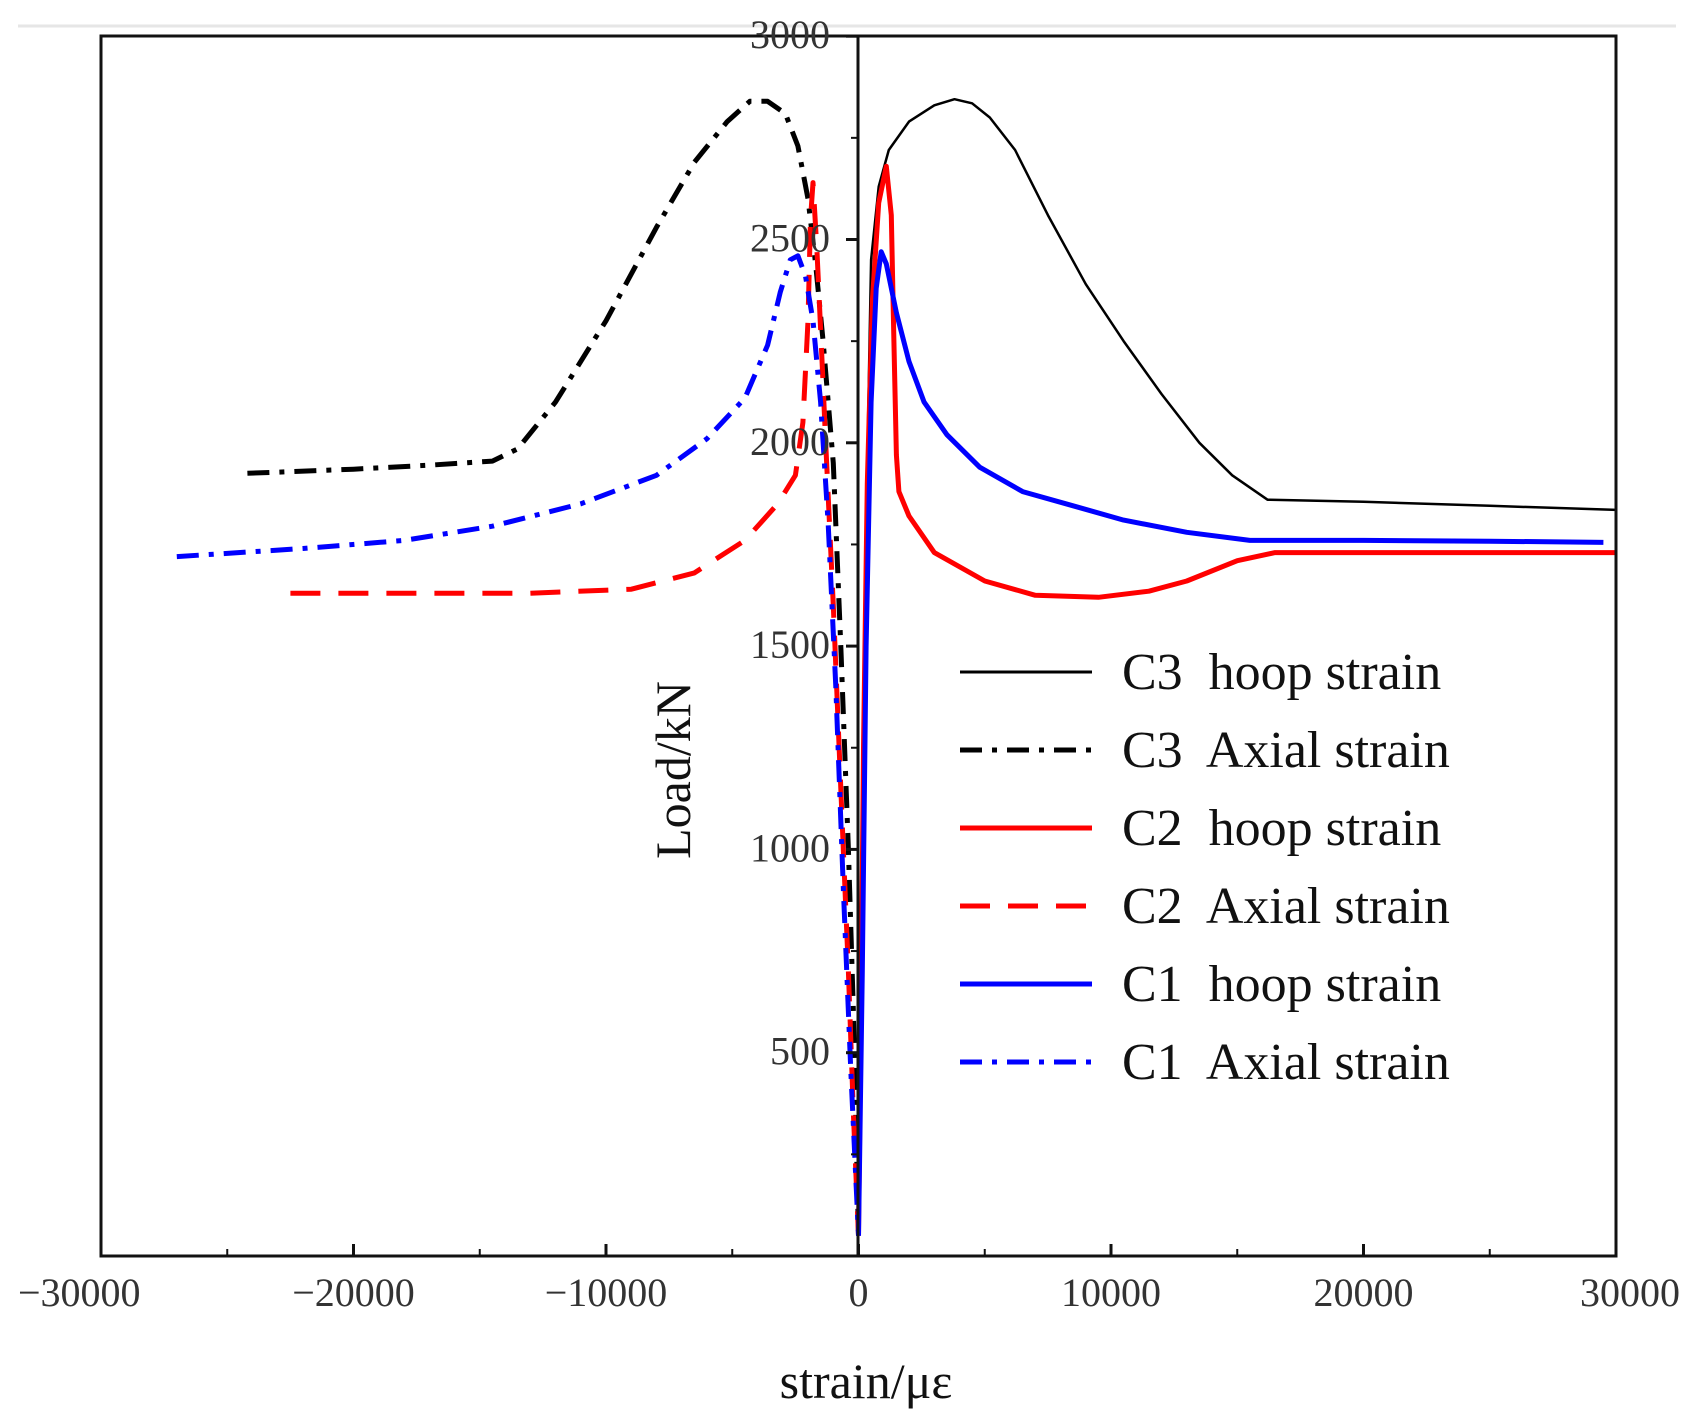 Image resolution: width=1694 pixels, height=1424 pixels. What do you see at coordinates (79, 1292) in the screenshot?
I see `x-tick-label: −30000` at bounding box center [79, 1292].